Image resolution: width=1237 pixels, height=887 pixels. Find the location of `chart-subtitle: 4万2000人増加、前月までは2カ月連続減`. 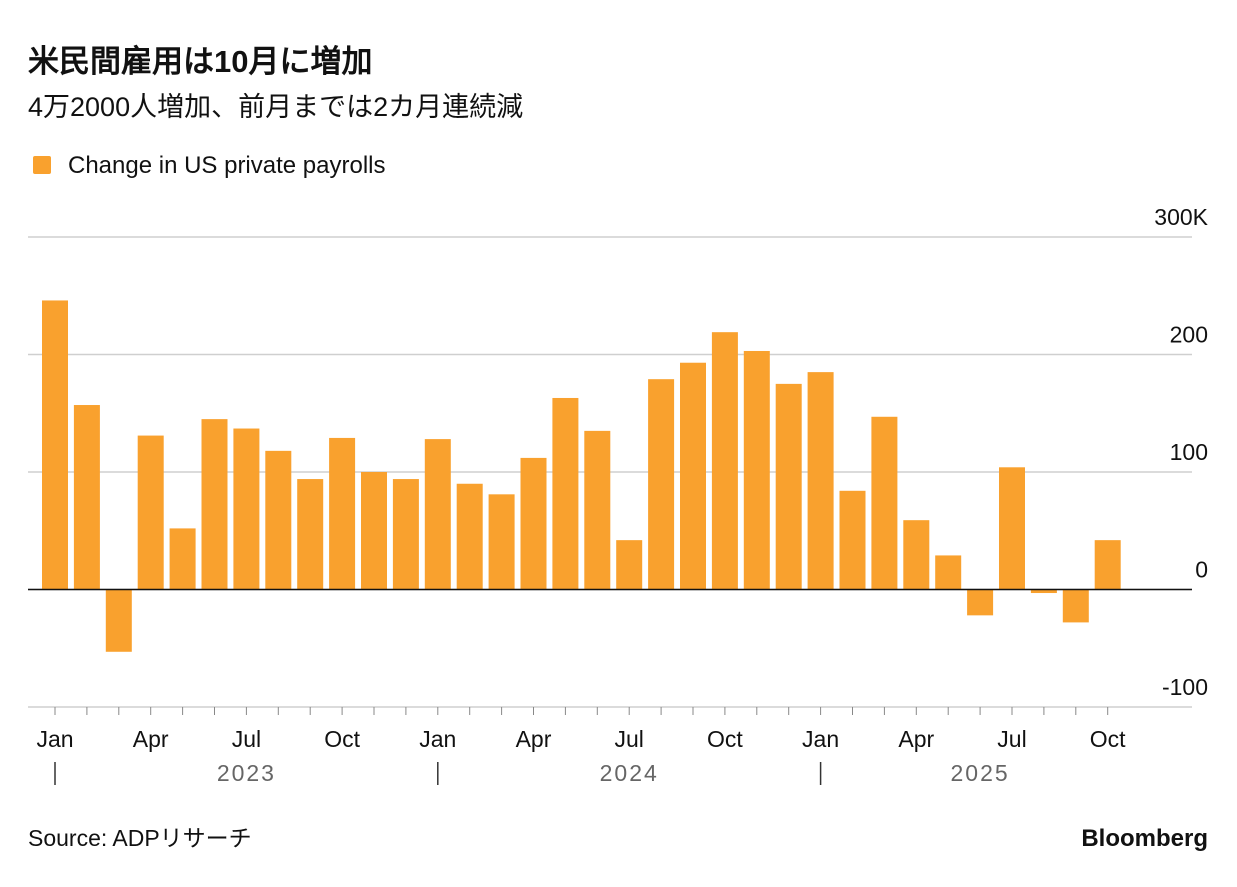

chart-subtitle: 4万2000人増加、前月までは2カ月連続減 is located at coordinates (275, 107).